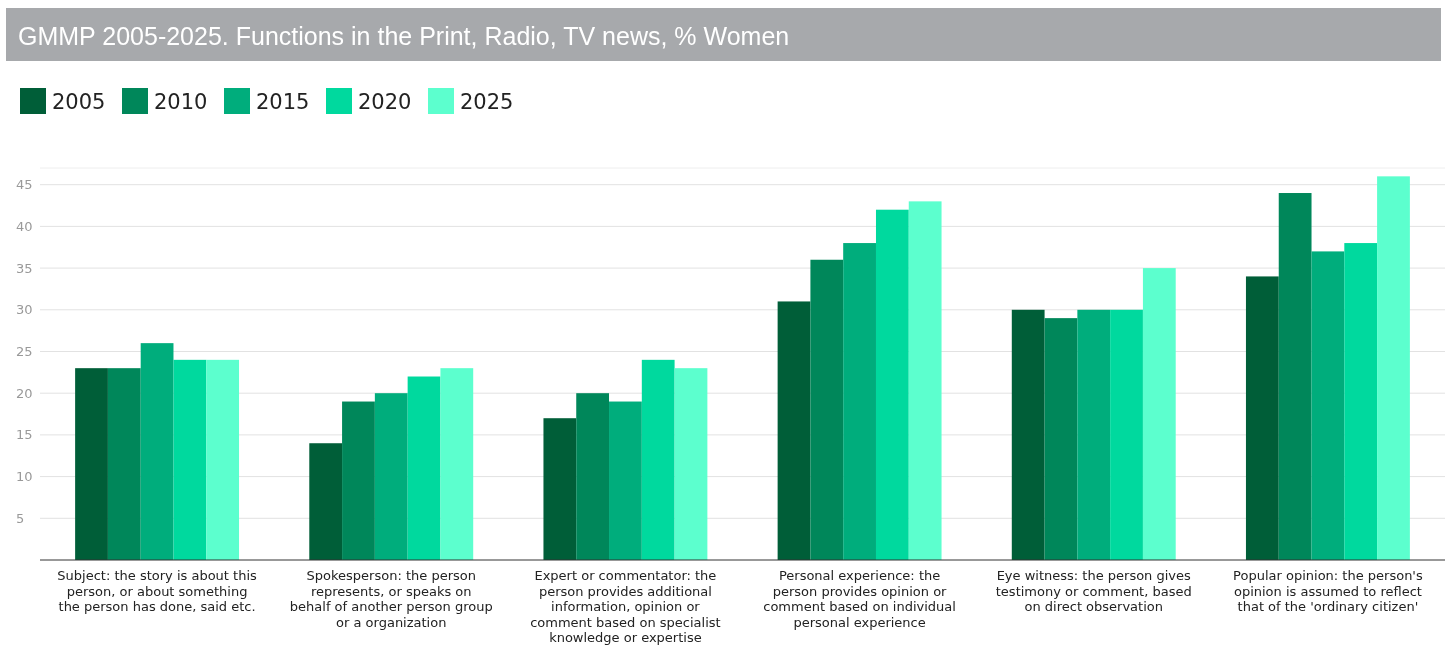 The image size is (1445, 653). I want to click on legend-label: 2005, so click(79, 102).